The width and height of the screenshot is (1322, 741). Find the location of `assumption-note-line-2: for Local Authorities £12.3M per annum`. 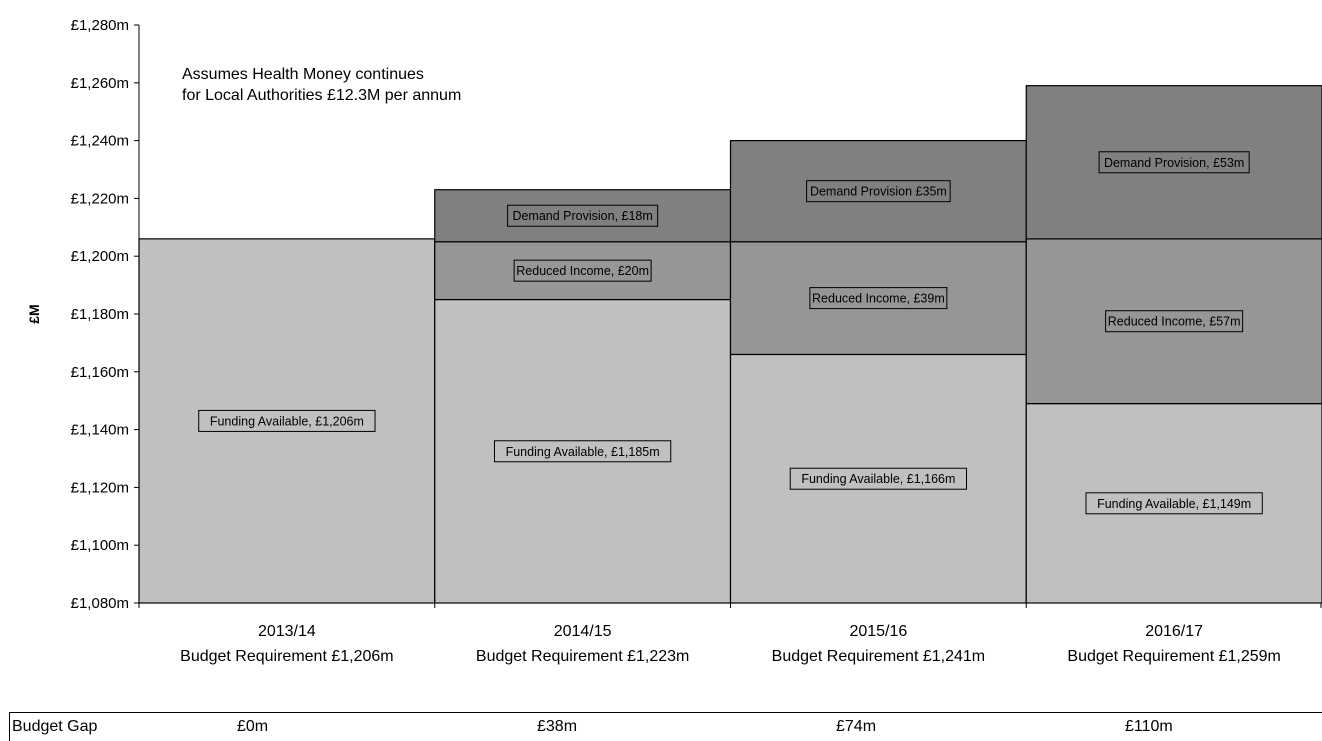

assumption-note-line-2: for Local Authorities £12.3M per annum is located at coordinates (322, 95).